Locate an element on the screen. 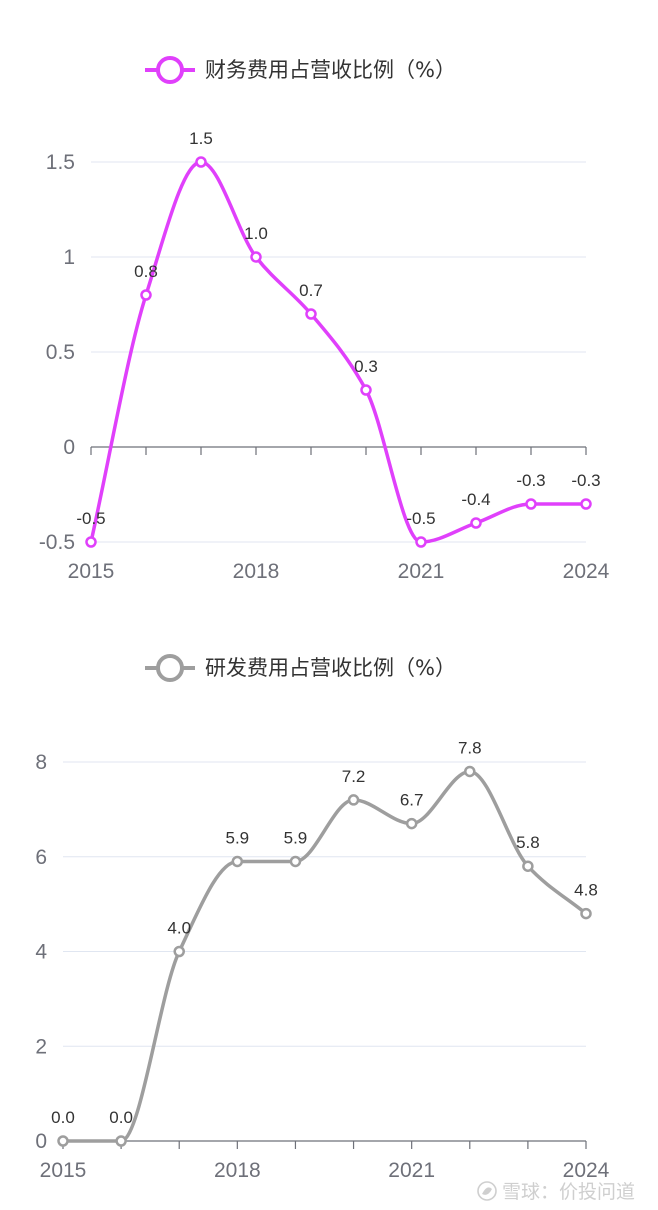 The height and width of the screenshot is (1210, 658). watermark-text: 雪球：价投问道 is located at coordinates (568, 1192).